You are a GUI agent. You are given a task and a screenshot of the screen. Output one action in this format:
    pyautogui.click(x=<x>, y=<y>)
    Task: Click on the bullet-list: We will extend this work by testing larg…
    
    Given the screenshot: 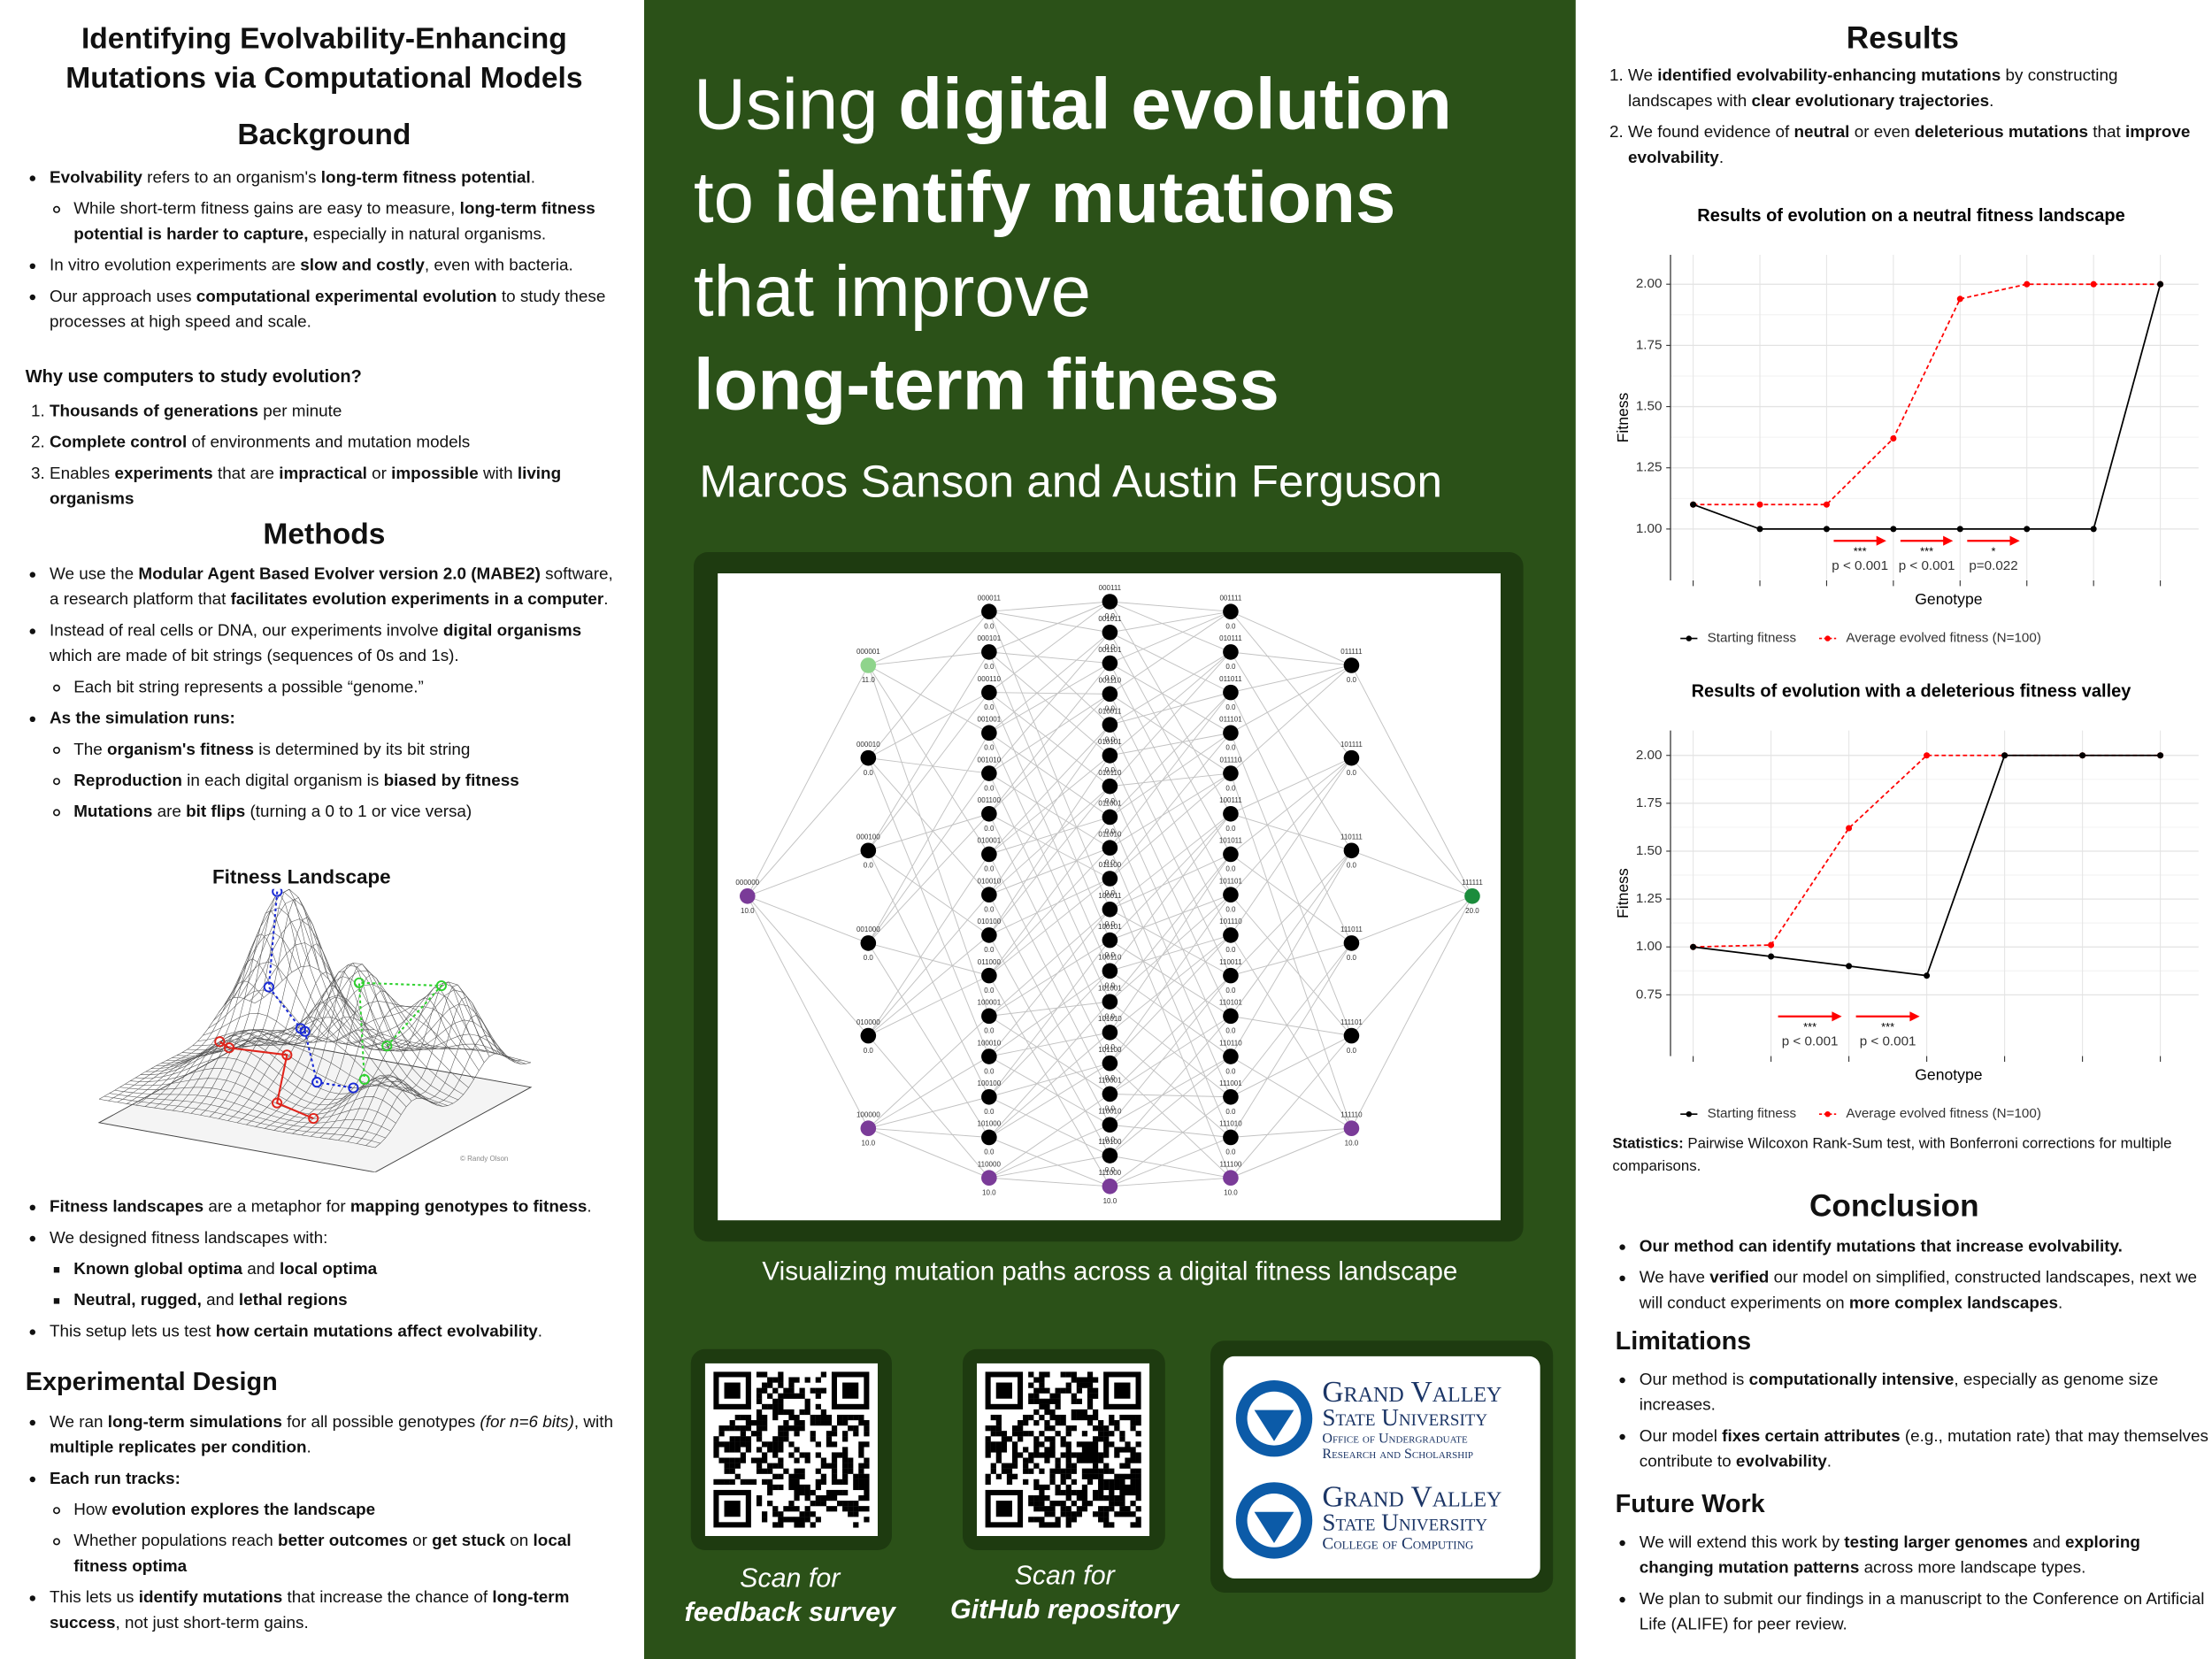 What is the action you would take?
    pyautogui.click(x=1914, y=1586)
    